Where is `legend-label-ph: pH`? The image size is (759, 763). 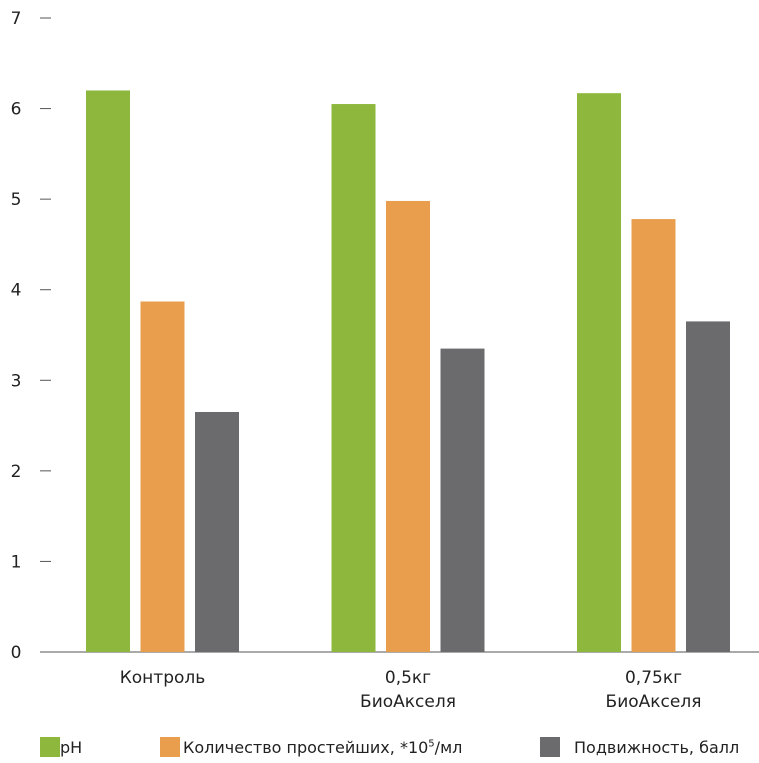 legend-label-ph: pH is located at coordinates (71, 747).